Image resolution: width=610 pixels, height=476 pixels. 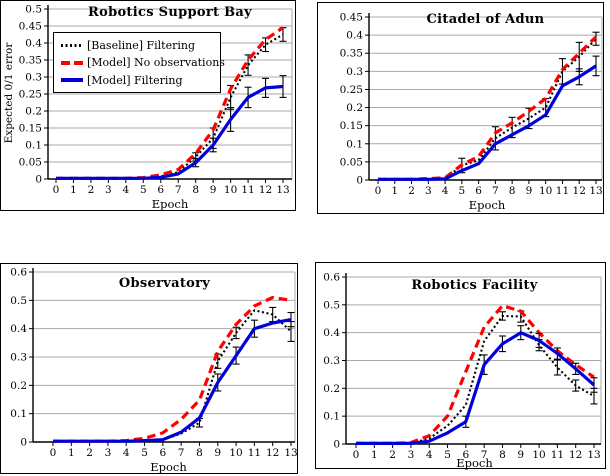 I want to click on svg-text: 0.05, so click(x=30, y=163).